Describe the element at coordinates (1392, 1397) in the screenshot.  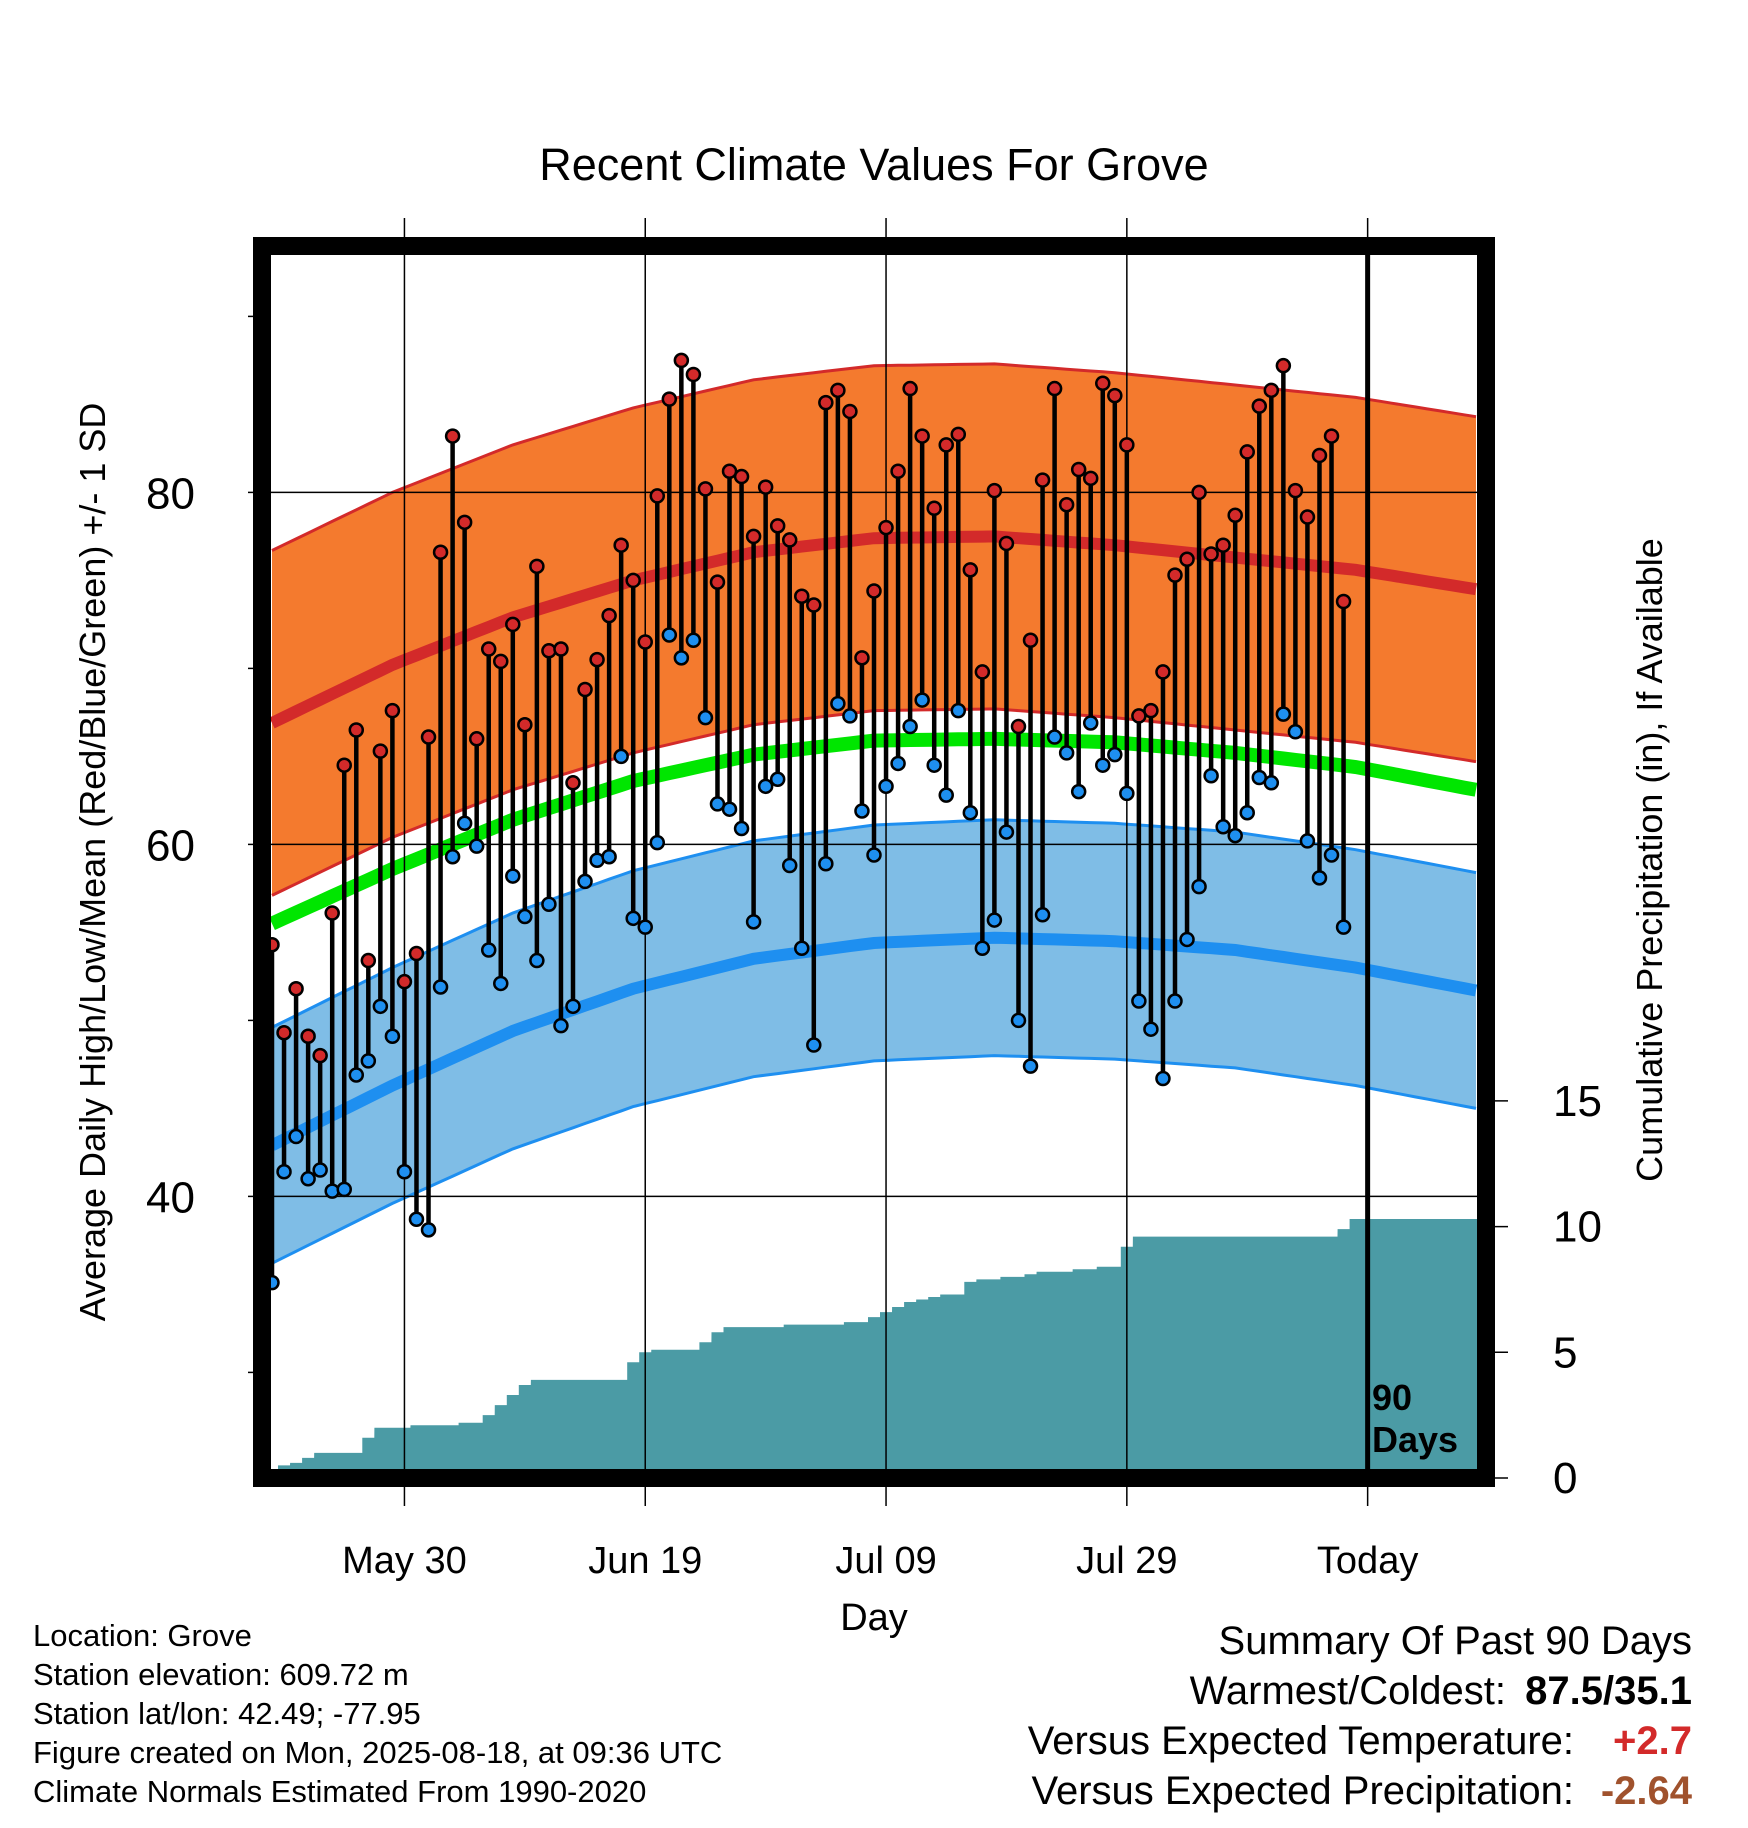
I see `today-label-line1: 90` at that location.